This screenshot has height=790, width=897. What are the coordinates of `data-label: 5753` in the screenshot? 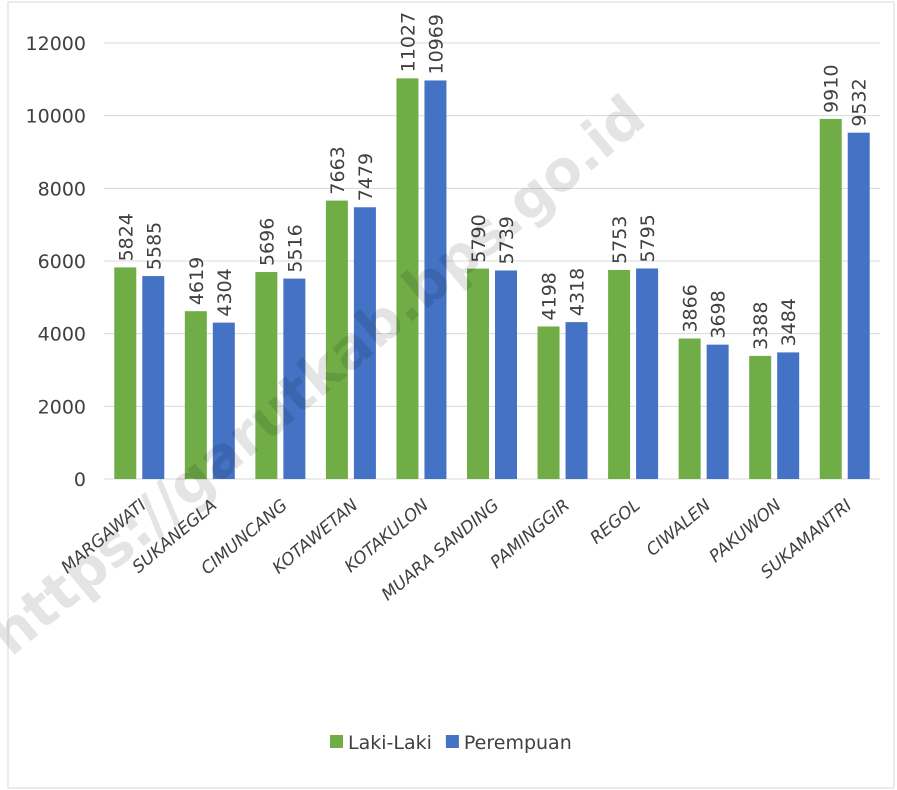 It's located at (620, 240).